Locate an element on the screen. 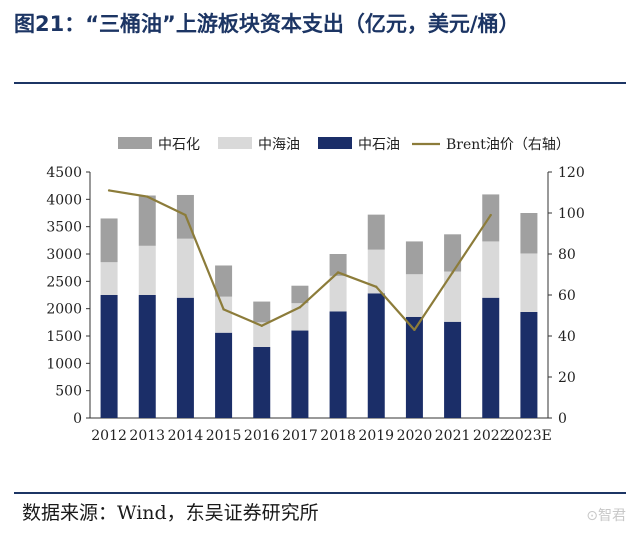 Image resolution: width=640 pixels, height=540 pixels. source-note: 数据来源：Wind，东吴证券研究所 is located at coordinates (170, 513).